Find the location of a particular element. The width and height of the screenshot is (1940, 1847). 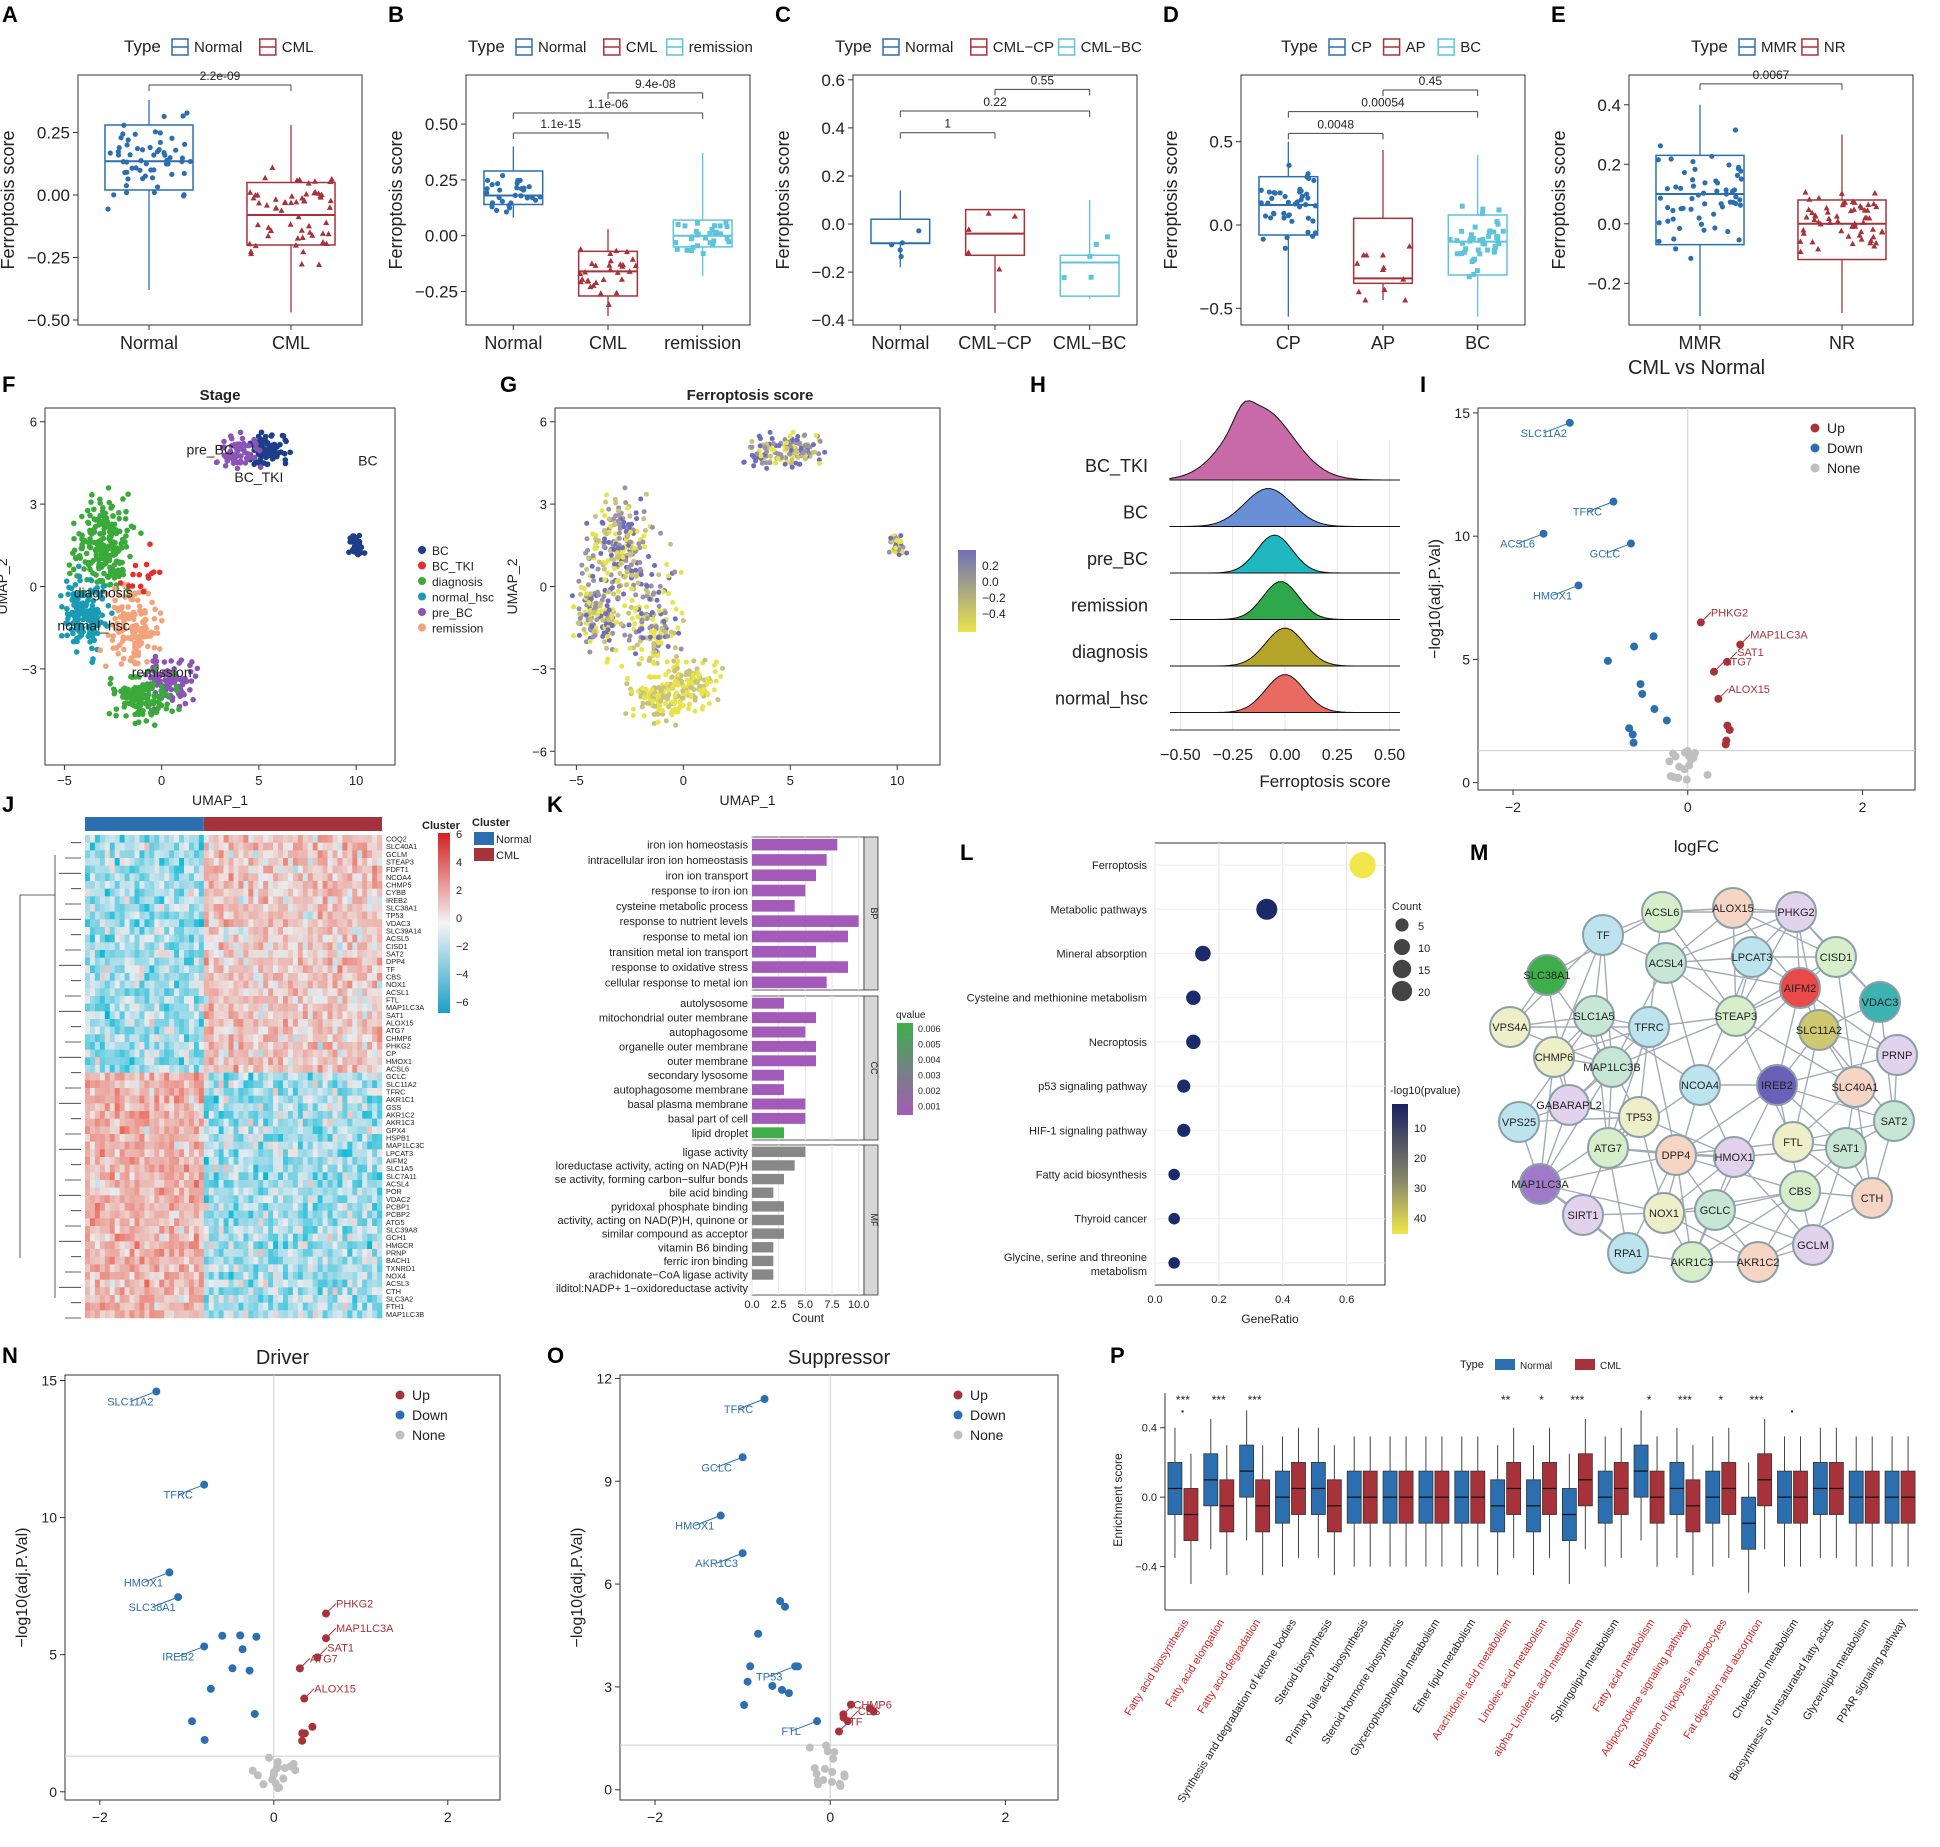

gene-label-ACSL6: ACSL6 is located at coordinates (1517, 545).